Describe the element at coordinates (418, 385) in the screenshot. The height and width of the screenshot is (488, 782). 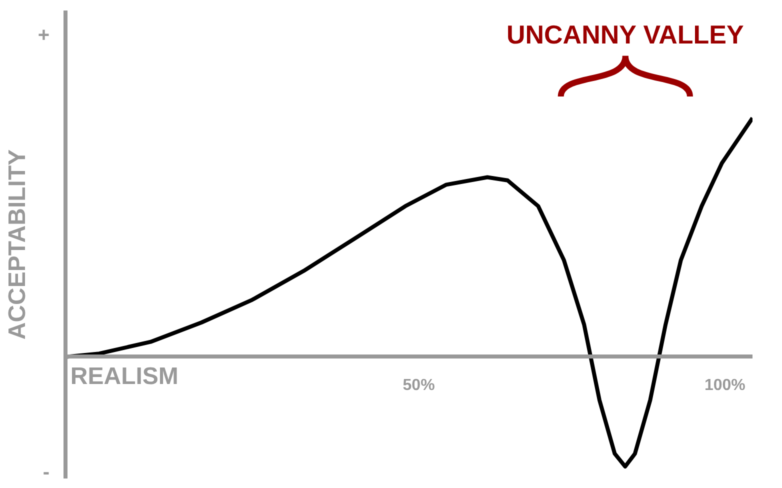
I see `x-tick-label: 50%` at that location.